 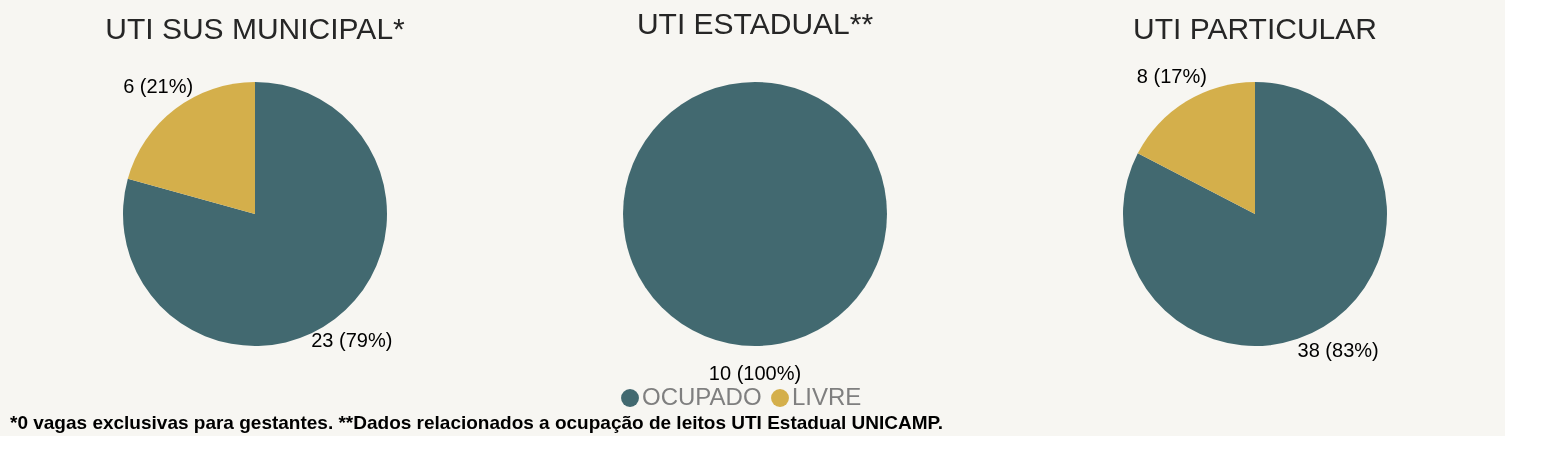 I want to click on legend-label: OCUPADO, so click(x=702, y=396).